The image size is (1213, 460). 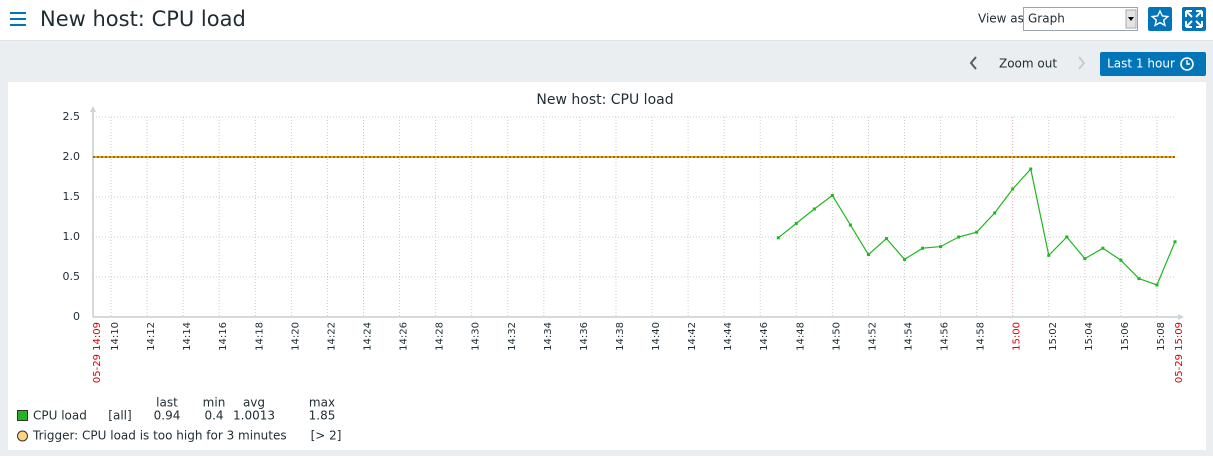 I want to click on view-as-value: Graph, so click(x=1046, y=19).